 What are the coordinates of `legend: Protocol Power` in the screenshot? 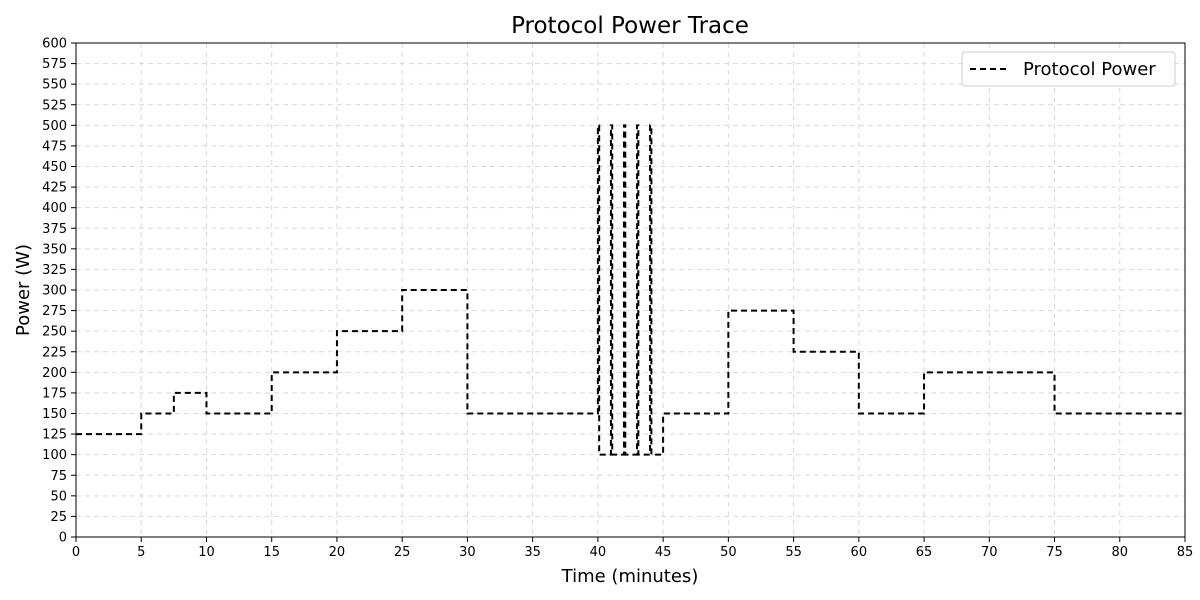 It's located at (1068, 69).